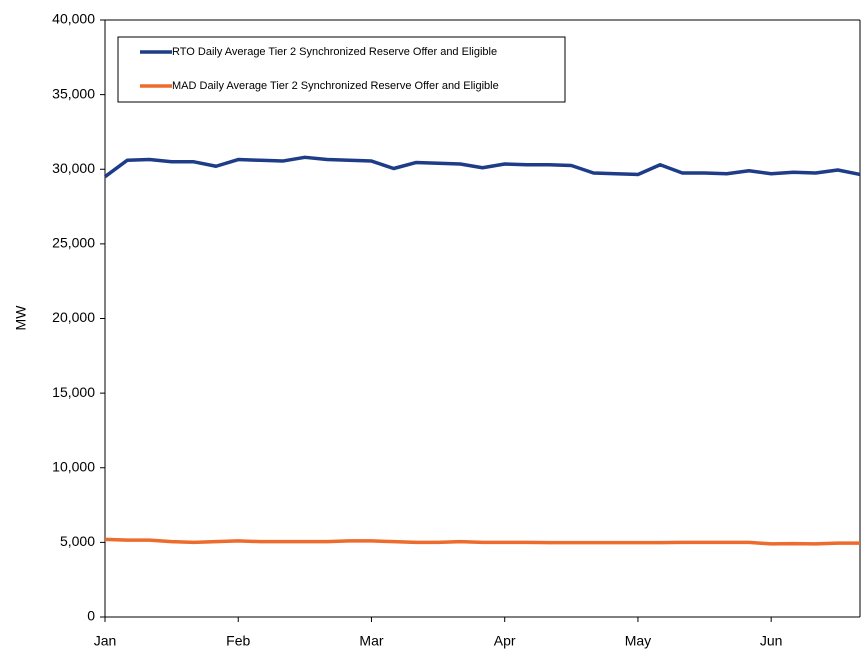 This screenshot has width=861, height=657. I want to click on x-tick-label: Jun, so click(771, 641).